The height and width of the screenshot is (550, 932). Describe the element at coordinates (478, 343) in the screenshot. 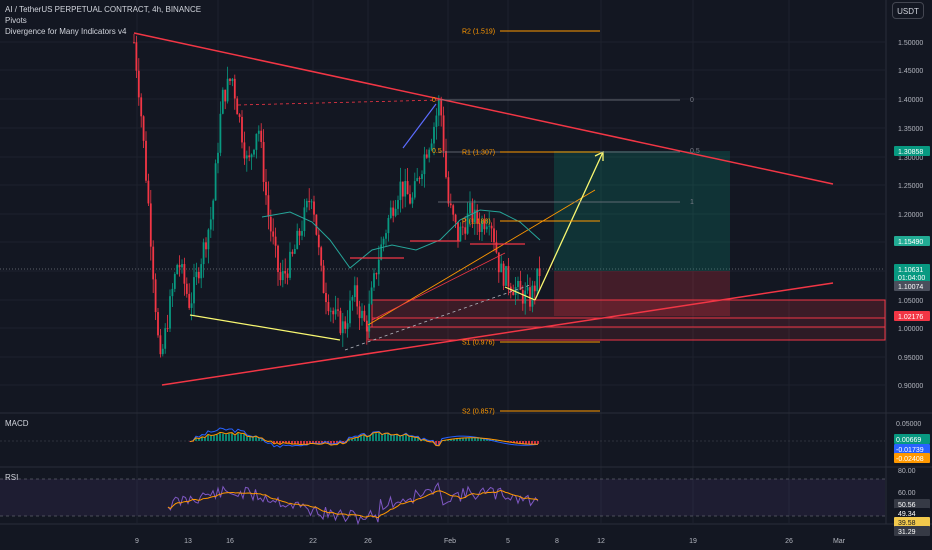

I see `pivot-label: S1 (0.976)` at that location.